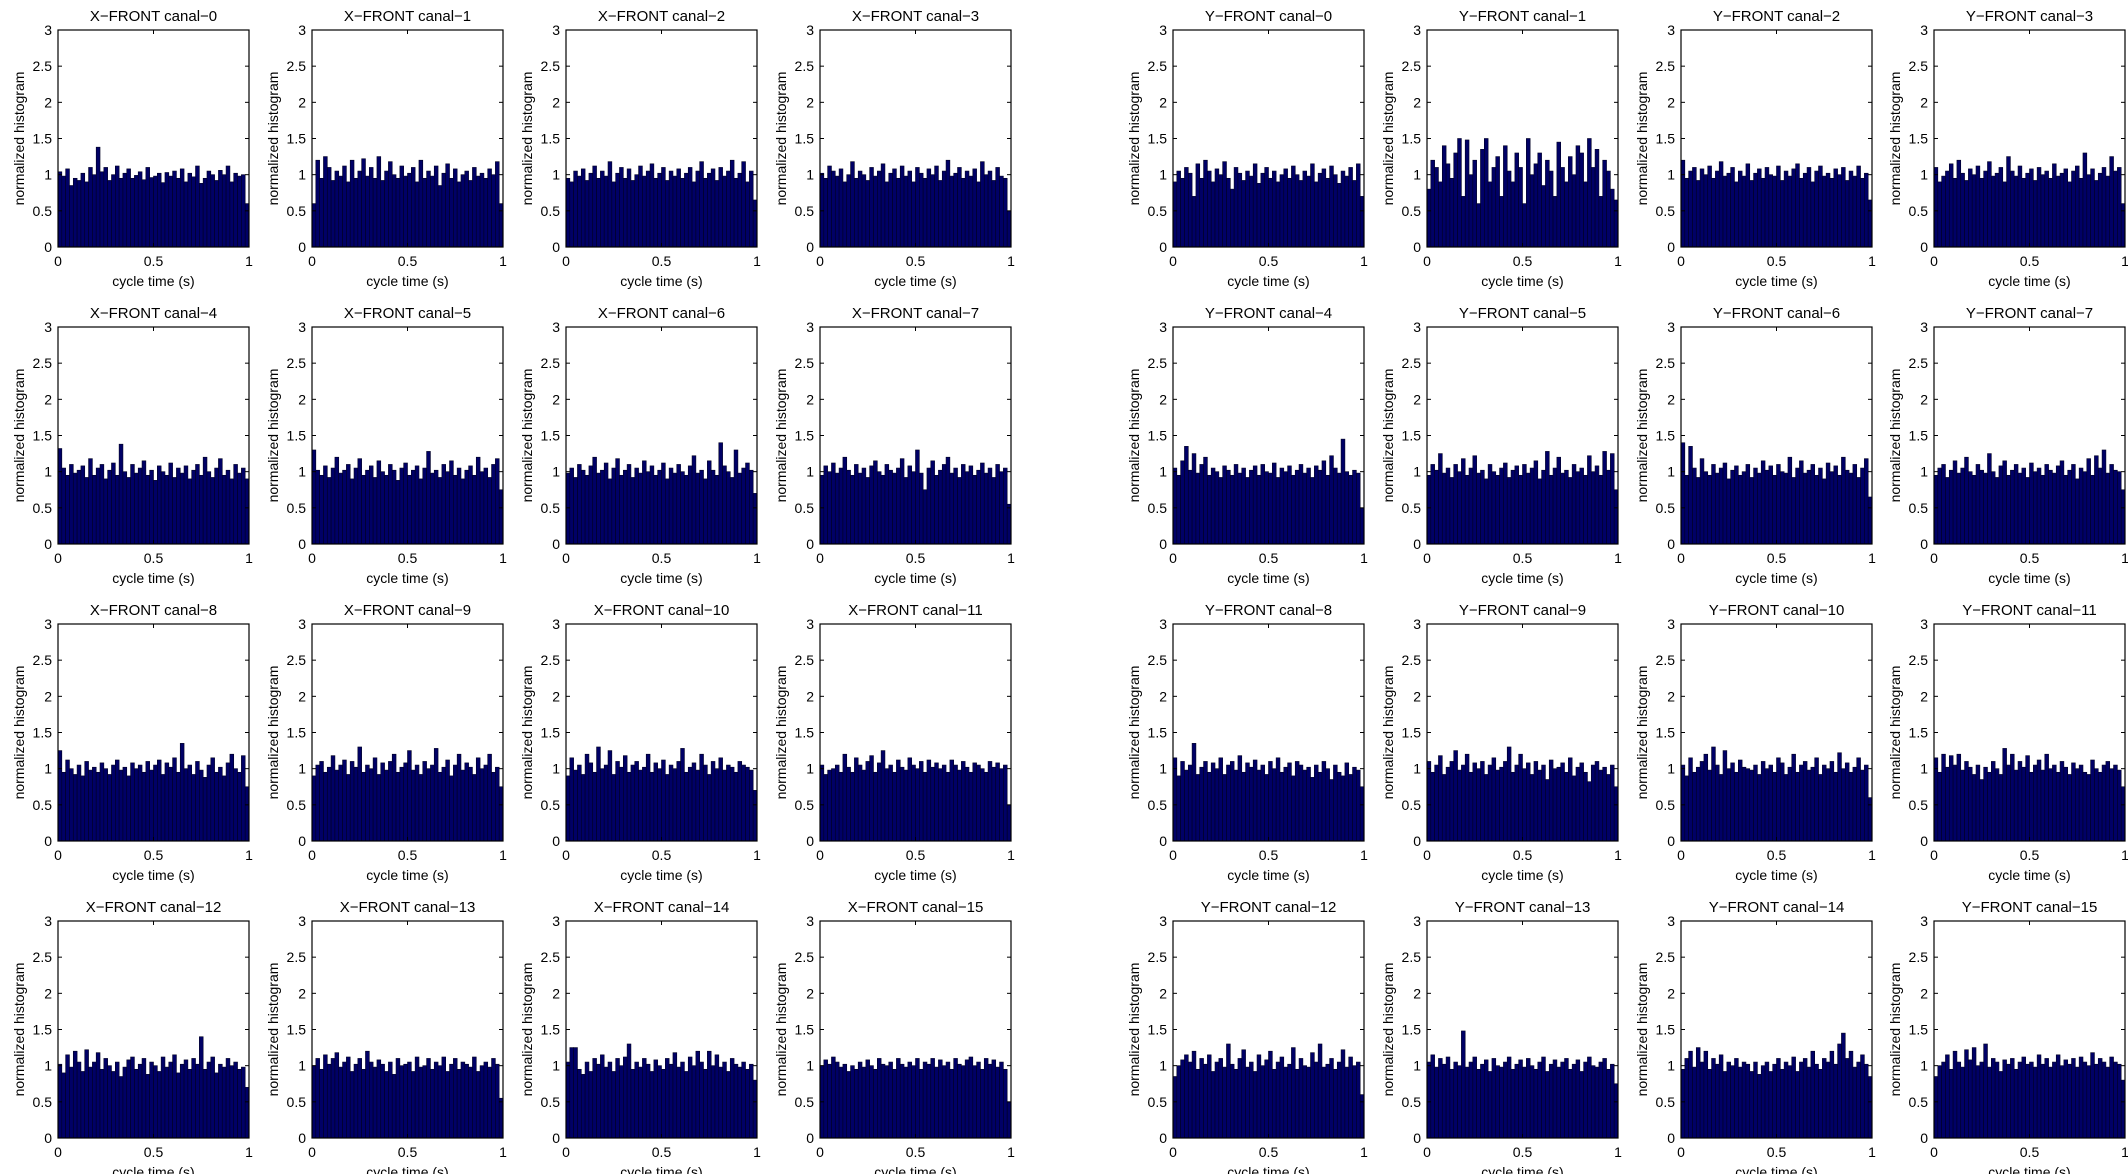 This screenshot has height=1174, width=2128. Describe the element at coordinates (153, 610) in the screenshot. I see `panel-title: X−FRONT canal−8` at that location.